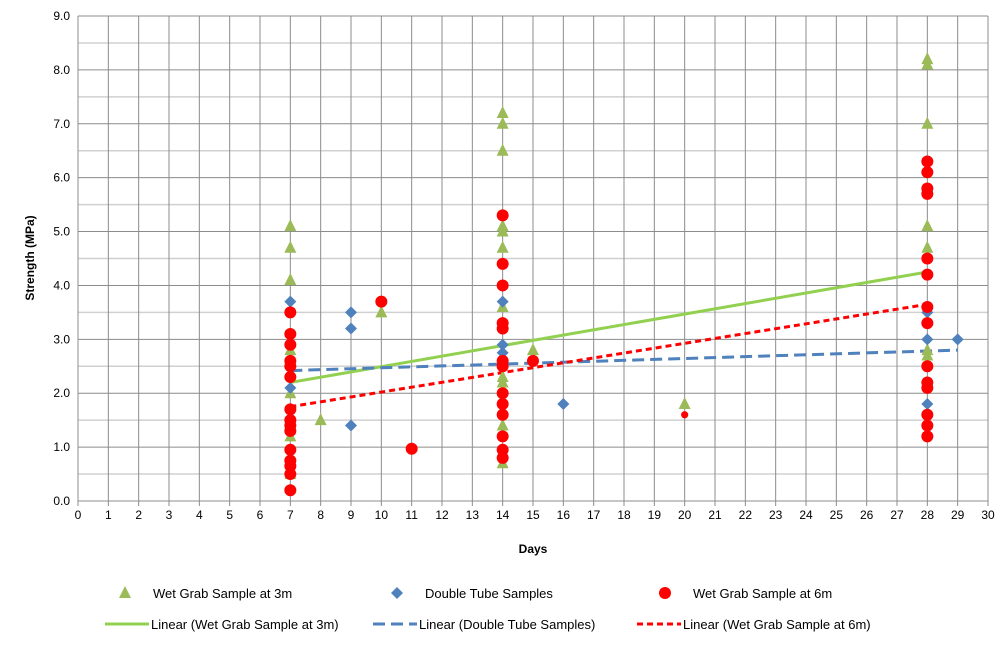 This screenshot has height=647, width=1008. I want to click on y-tick-label: 8.0, so click(61, 70).